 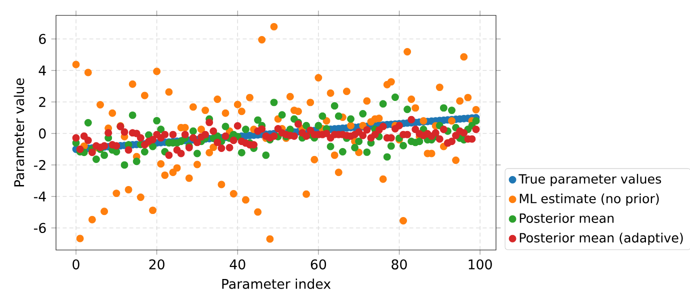 I want to click on y-tick-label: 6, so click(x=42, y=39).